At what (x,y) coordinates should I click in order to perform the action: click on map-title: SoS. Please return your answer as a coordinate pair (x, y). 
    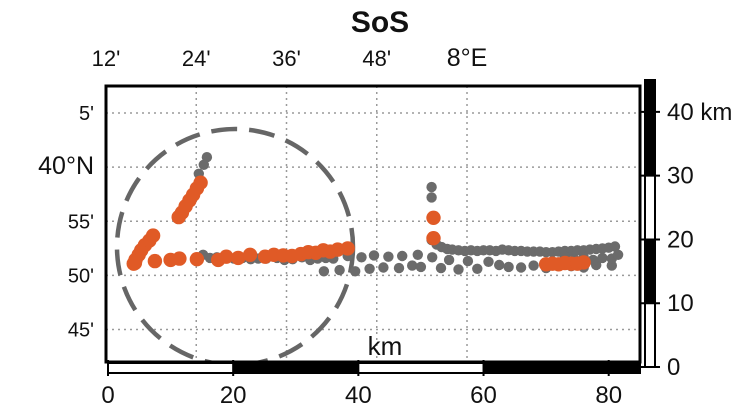
    Looking at the image, I should click on (380, 22).